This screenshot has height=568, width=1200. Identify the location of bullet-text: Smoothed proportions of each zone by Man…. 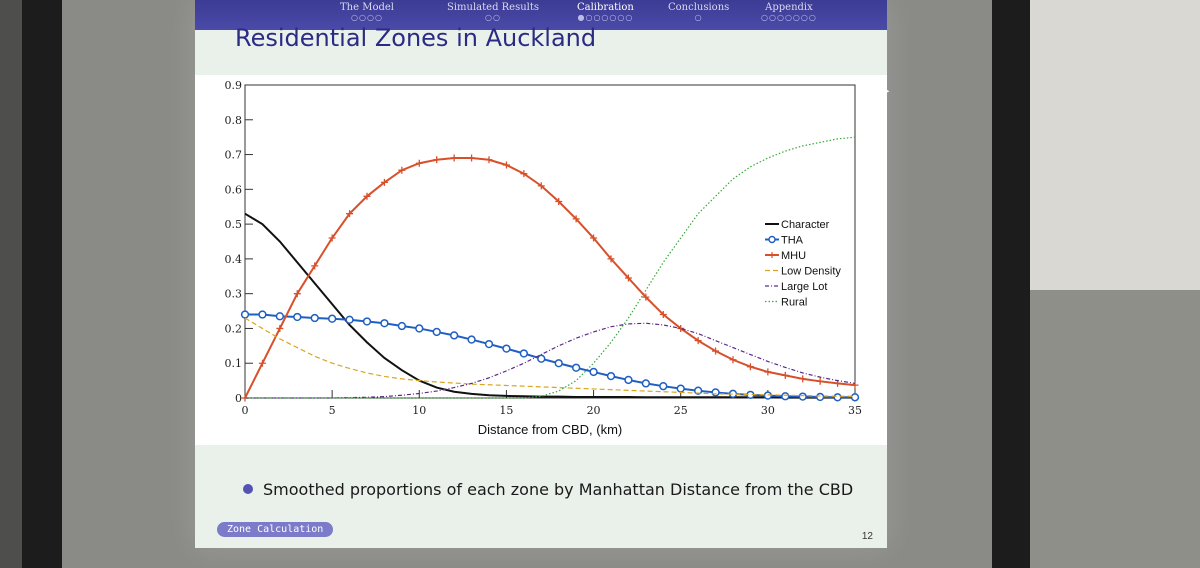
(558, 489).